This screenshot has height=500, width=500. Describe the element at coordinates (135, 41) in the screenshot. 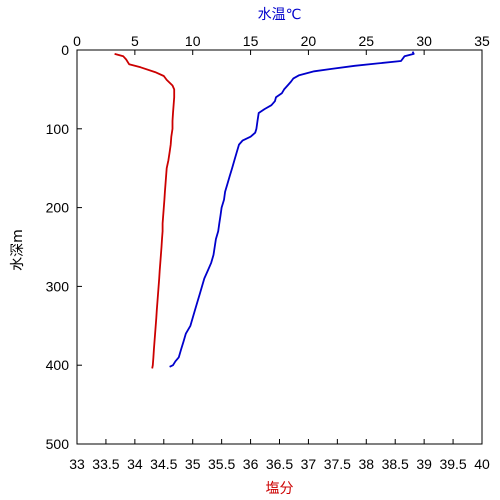

I see `temperature-tick-label: 5` at that location.